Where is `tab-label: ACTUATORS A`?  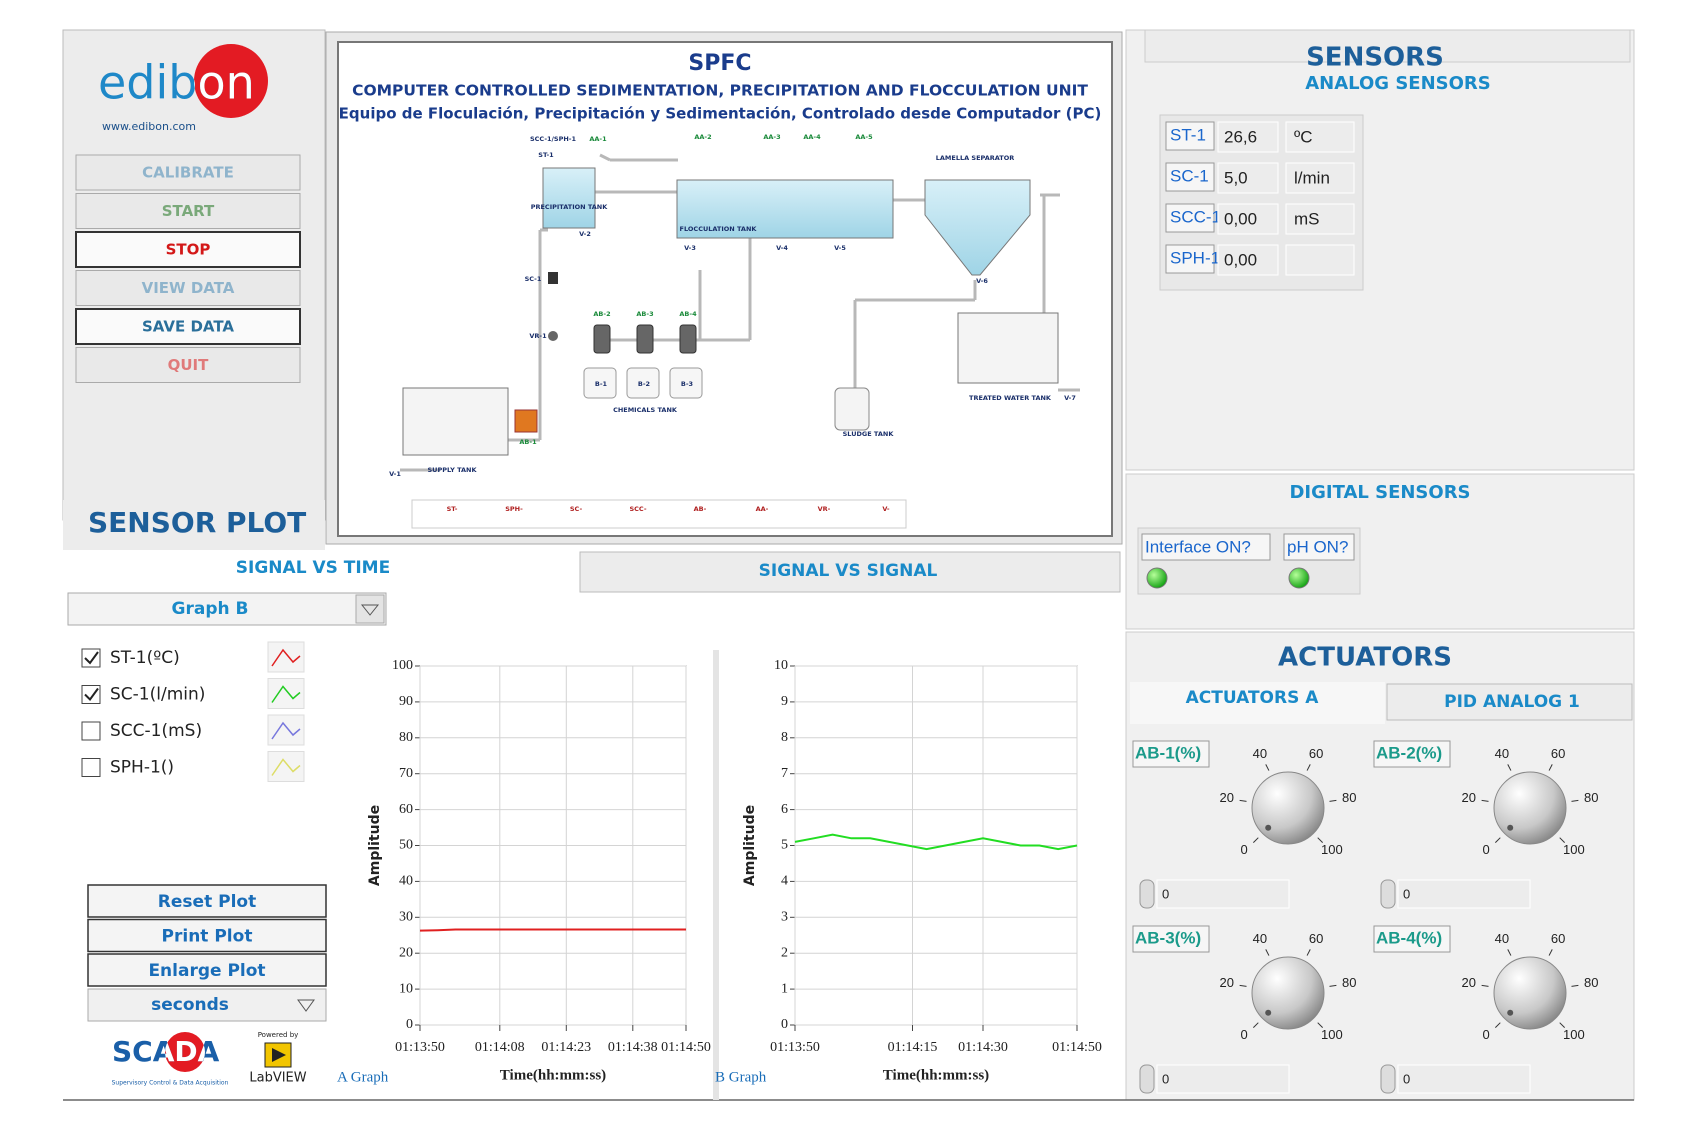
tab-label: ACTUATORS A is located at coordinates (1253, 698).